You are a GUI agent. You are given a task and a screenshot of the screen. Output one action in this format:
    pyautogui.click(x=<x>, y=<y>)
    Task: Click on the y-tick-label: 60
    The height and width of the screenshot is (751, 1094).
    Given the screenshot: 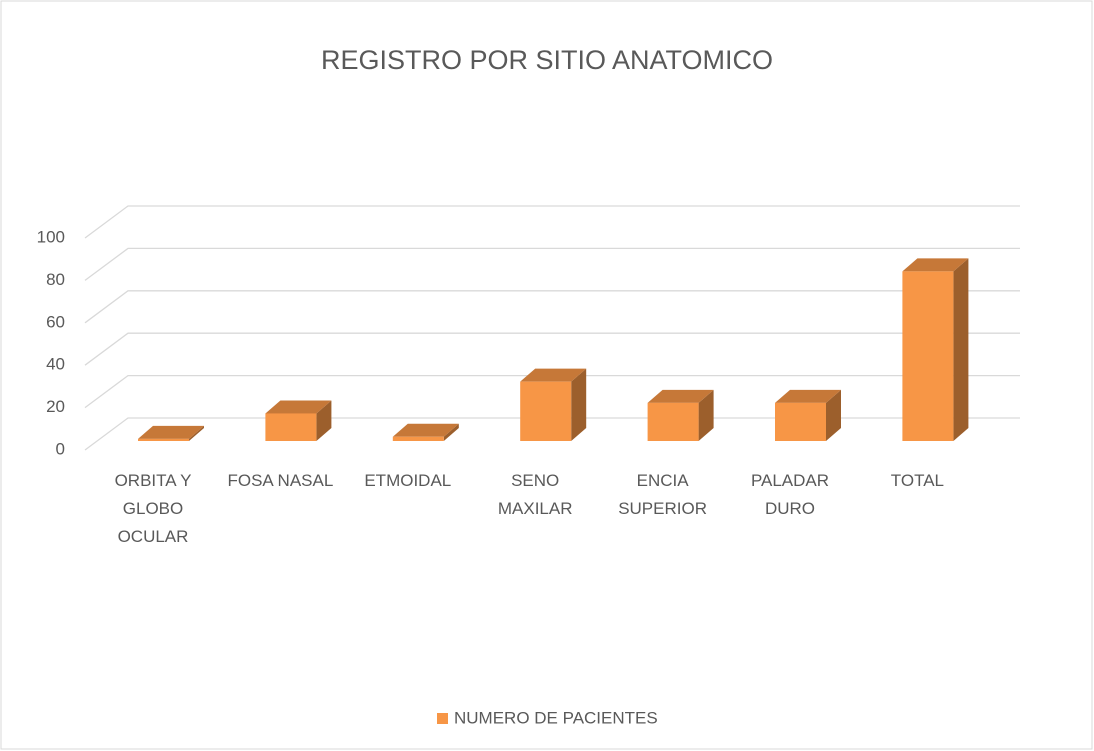 What is the action you would take?
    pyautogui.click(x=55, y=321)
    